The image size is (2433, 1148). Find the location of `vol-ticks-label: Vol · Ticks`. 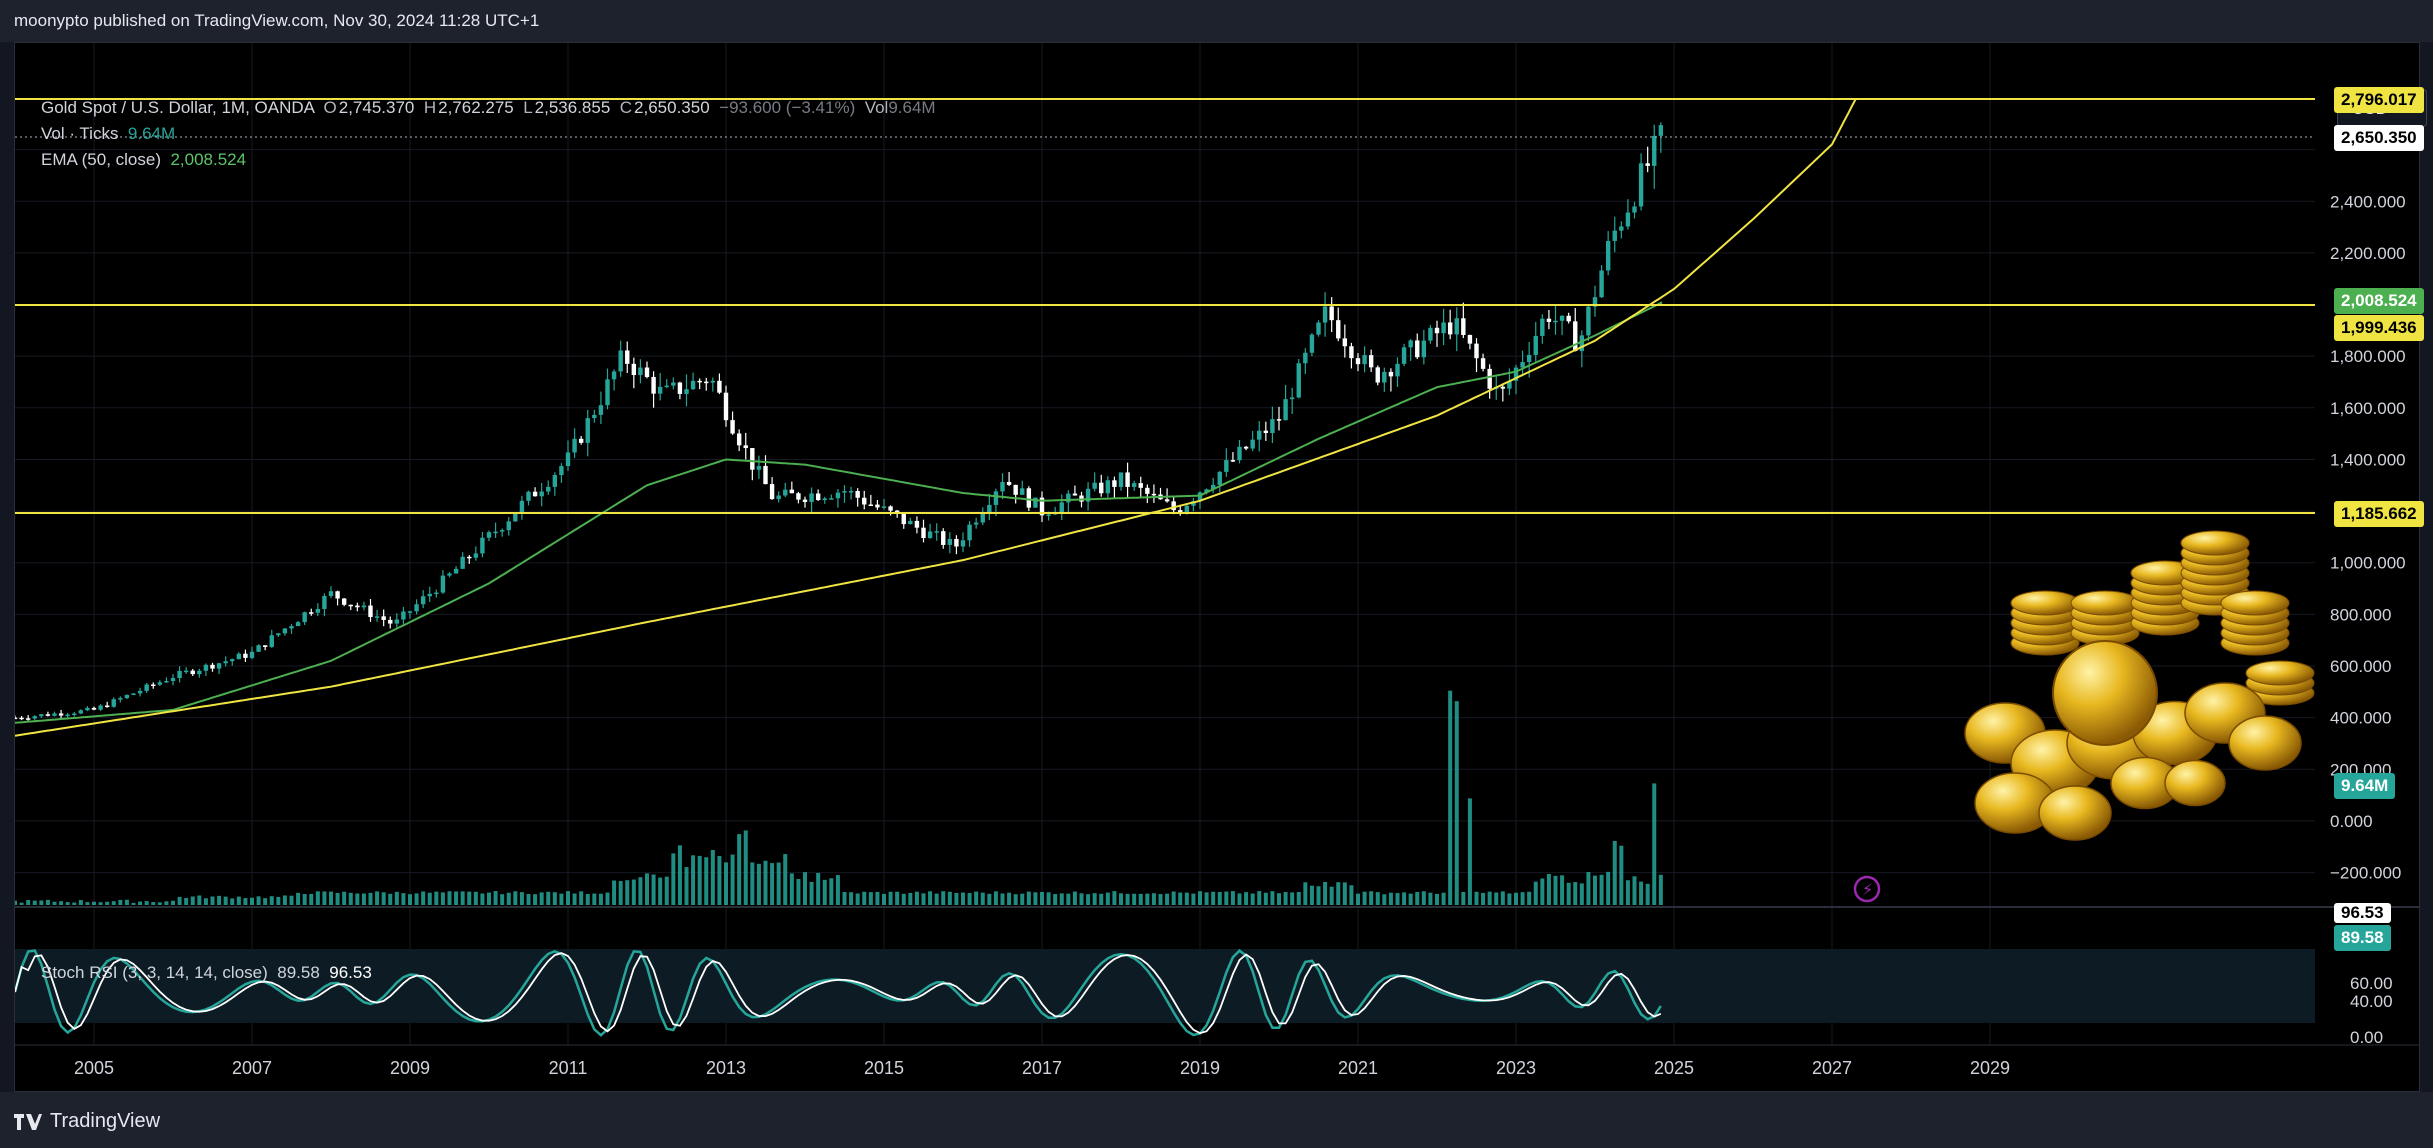

vol-ticks-label: Vol · Ticks is located at coordinates (80, 133).